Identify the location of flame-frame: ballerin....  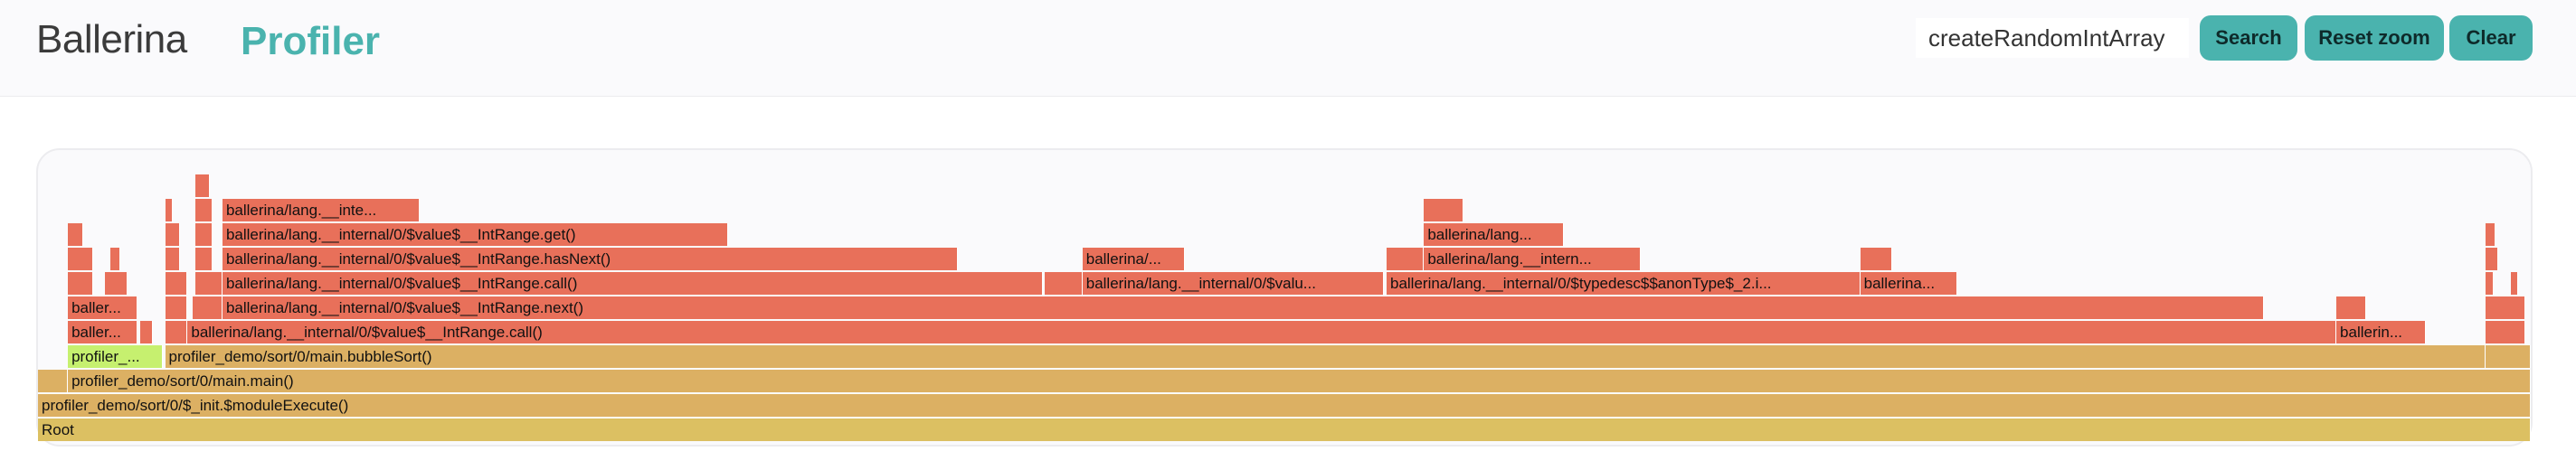
(2381, 332).